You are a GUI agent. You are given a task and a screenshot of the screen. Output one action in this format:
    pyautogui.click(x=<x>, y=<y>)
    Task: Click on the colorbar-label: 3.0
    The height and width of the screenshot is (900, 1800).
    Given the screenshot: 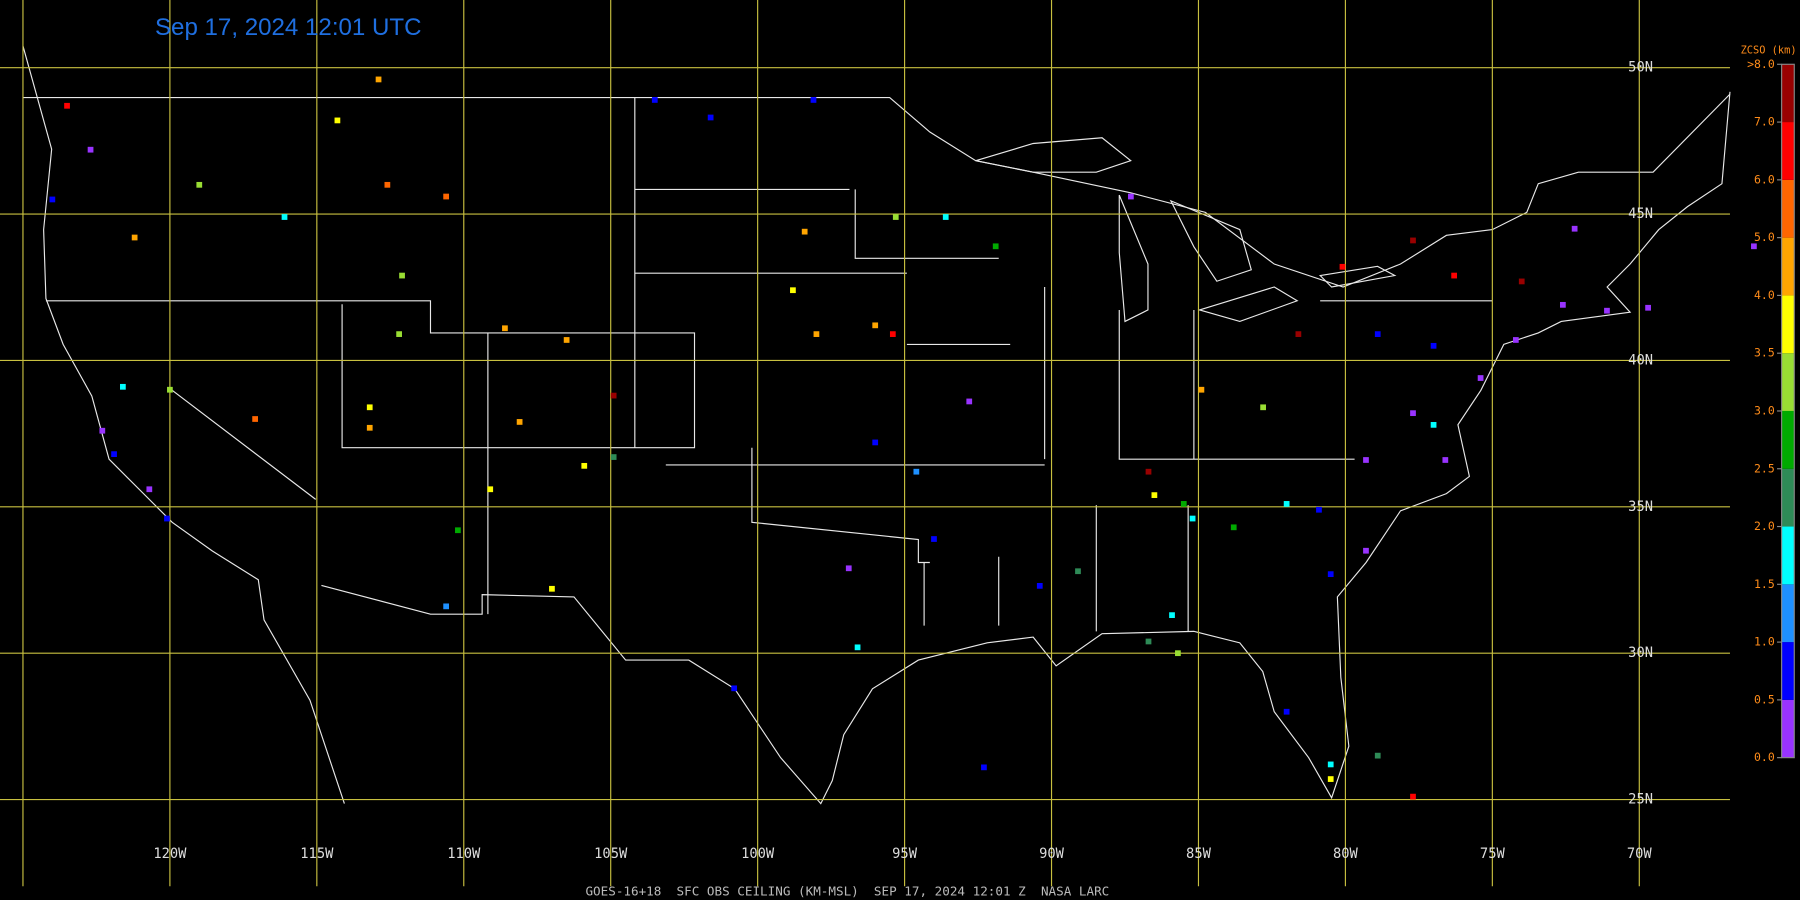 What is the action you would take?
    pyautogui.click(x=1764, y=410)
    